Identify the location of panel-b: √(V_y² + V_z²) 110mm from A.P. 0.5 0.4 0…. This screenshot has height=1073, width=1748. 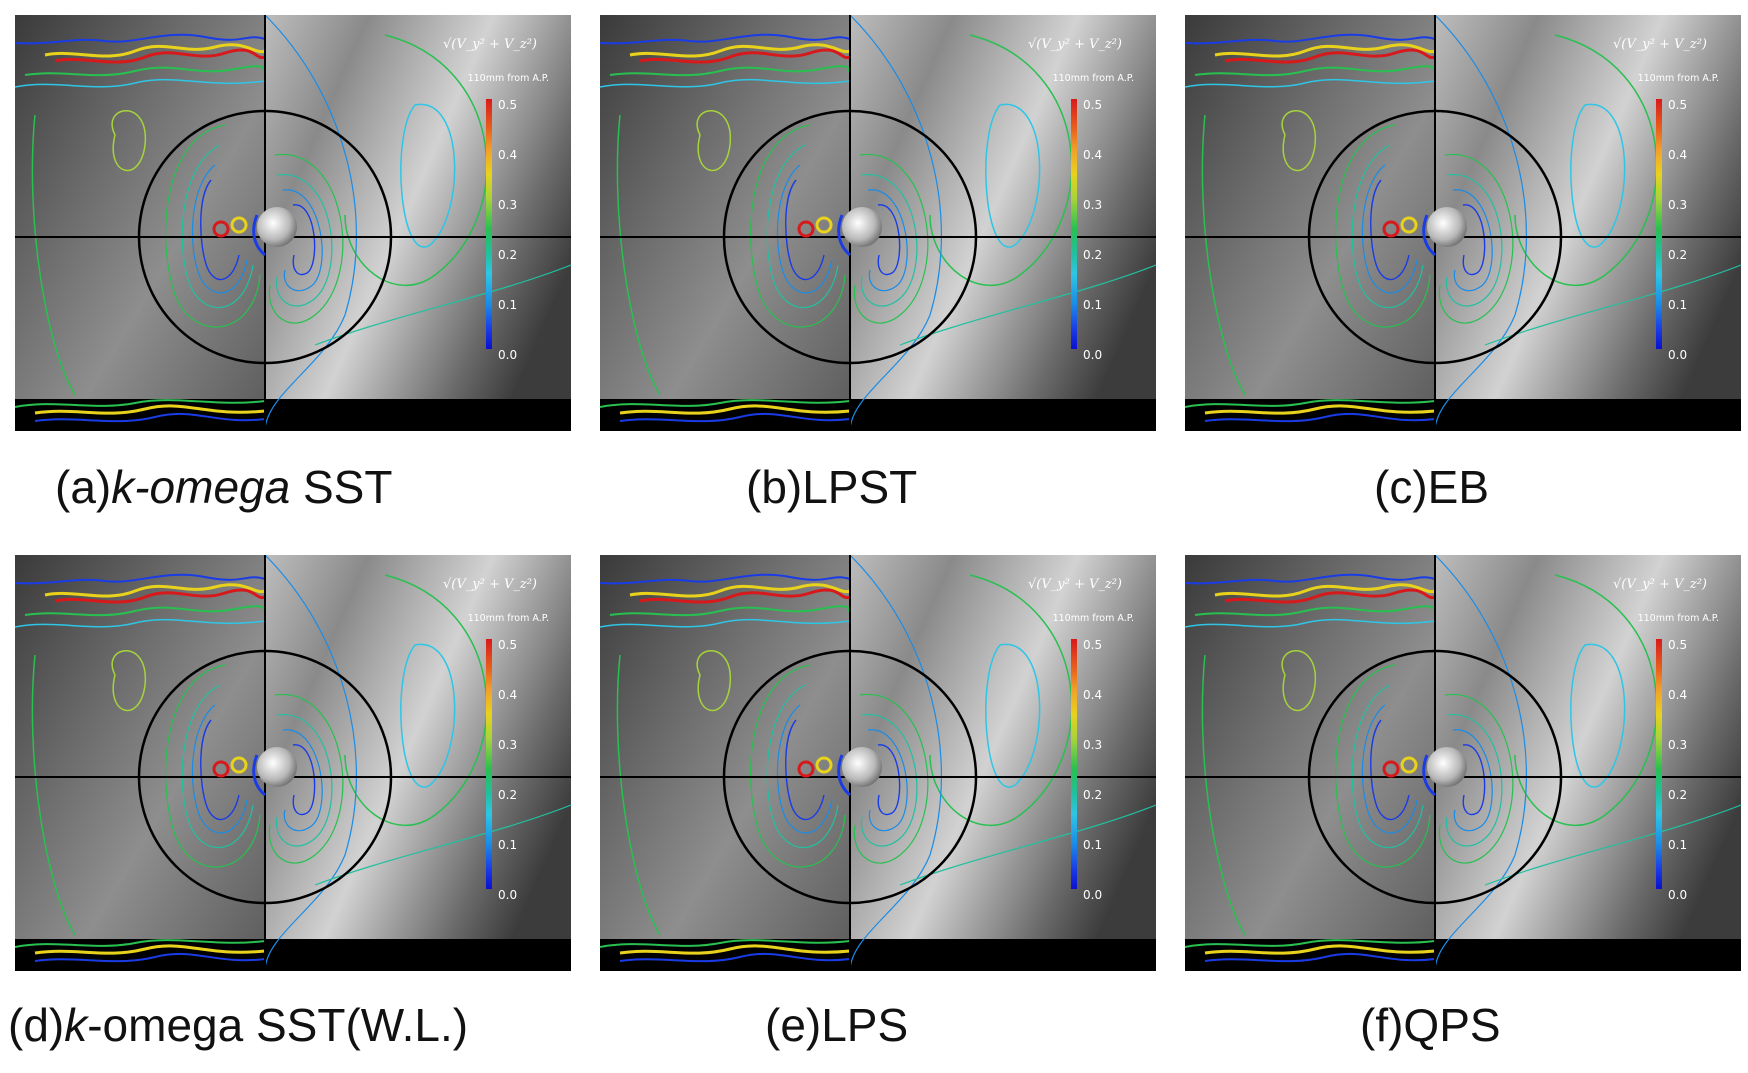
(878, 223).